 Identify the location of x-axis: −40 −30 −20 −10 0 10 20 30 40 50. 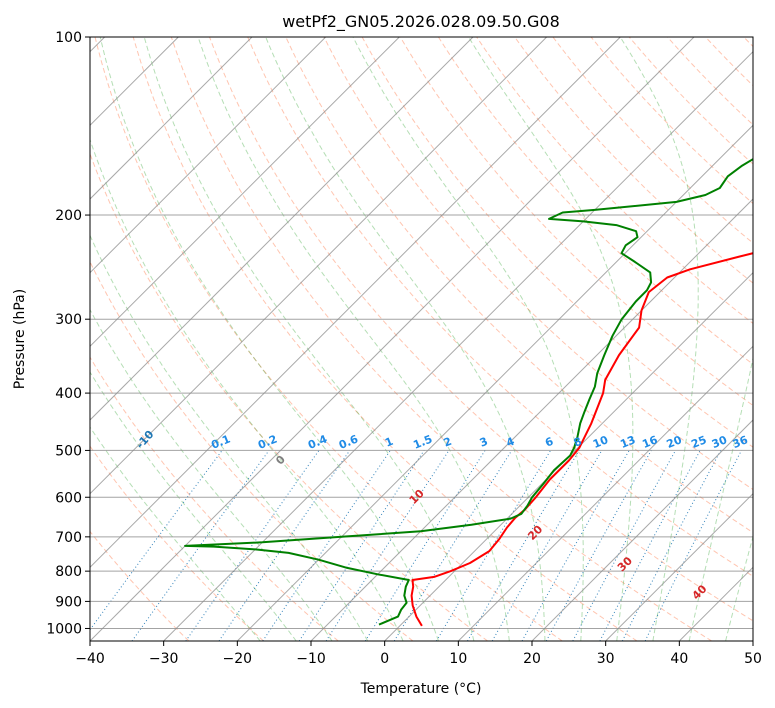
(418, 654).